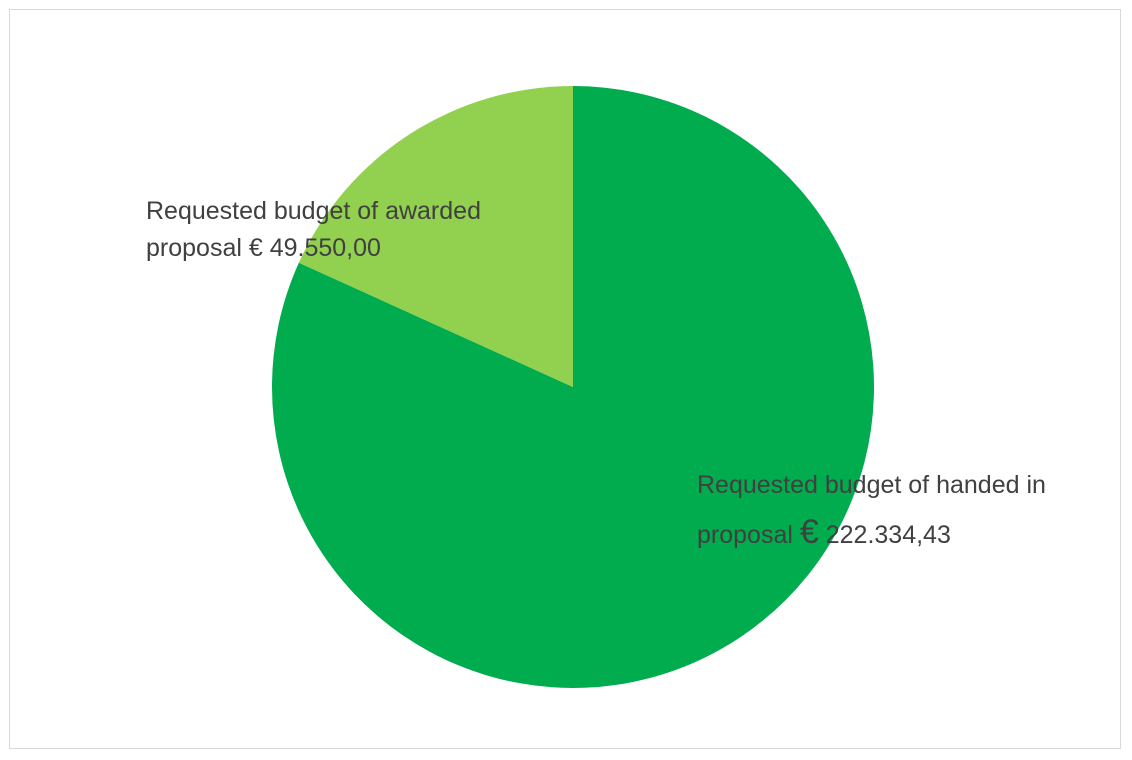 This screenshot has height=760, width=1132. What do you see at coordinates (748, 535) in the screenshot?
I see `slice-label-handed-in-prefix: proposal` at bounding box center [748, 535].